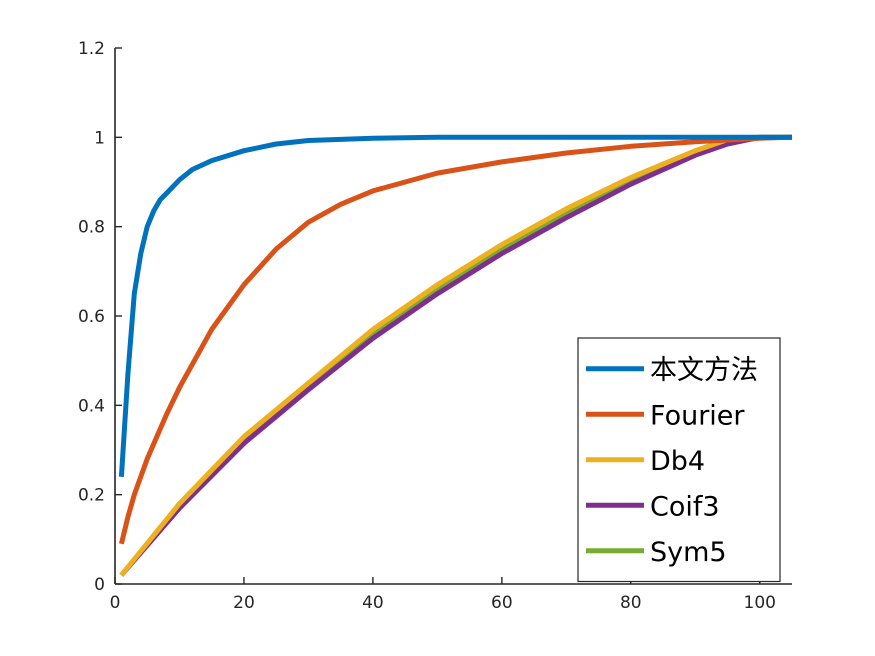 The height and width of the screenshot is (656, 875). What do you see at coordinates (704, 370) in the screenshot?
I see `legend-label: 本文方法` at bounding box center [704, 370].